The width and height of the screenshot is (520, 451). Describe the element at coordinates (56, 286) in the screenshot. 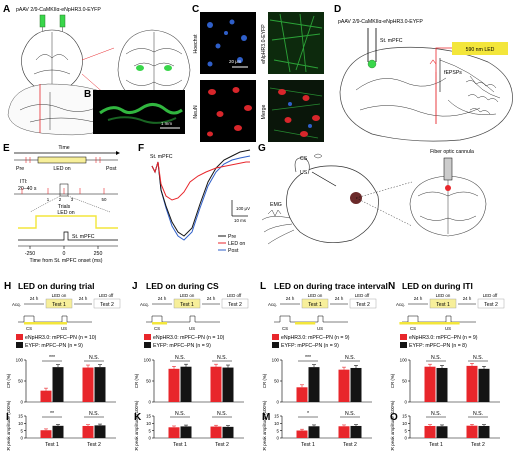

I see `panel-title: LED on during trial` at that location.